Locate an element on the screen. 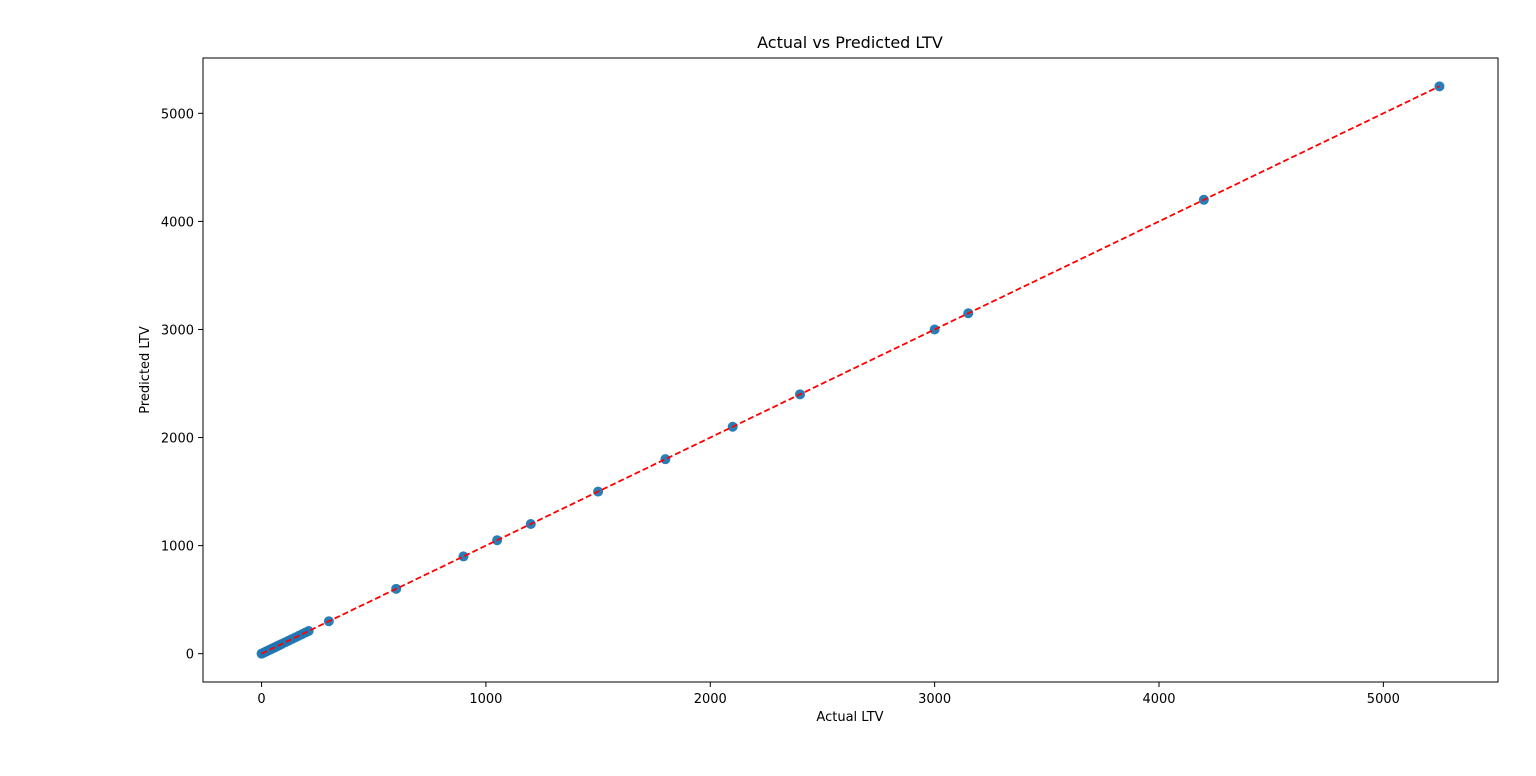 The width and height of the screenshot is (1536, 776). x-tick-label: 1000 is located at coordinates (485, 699).